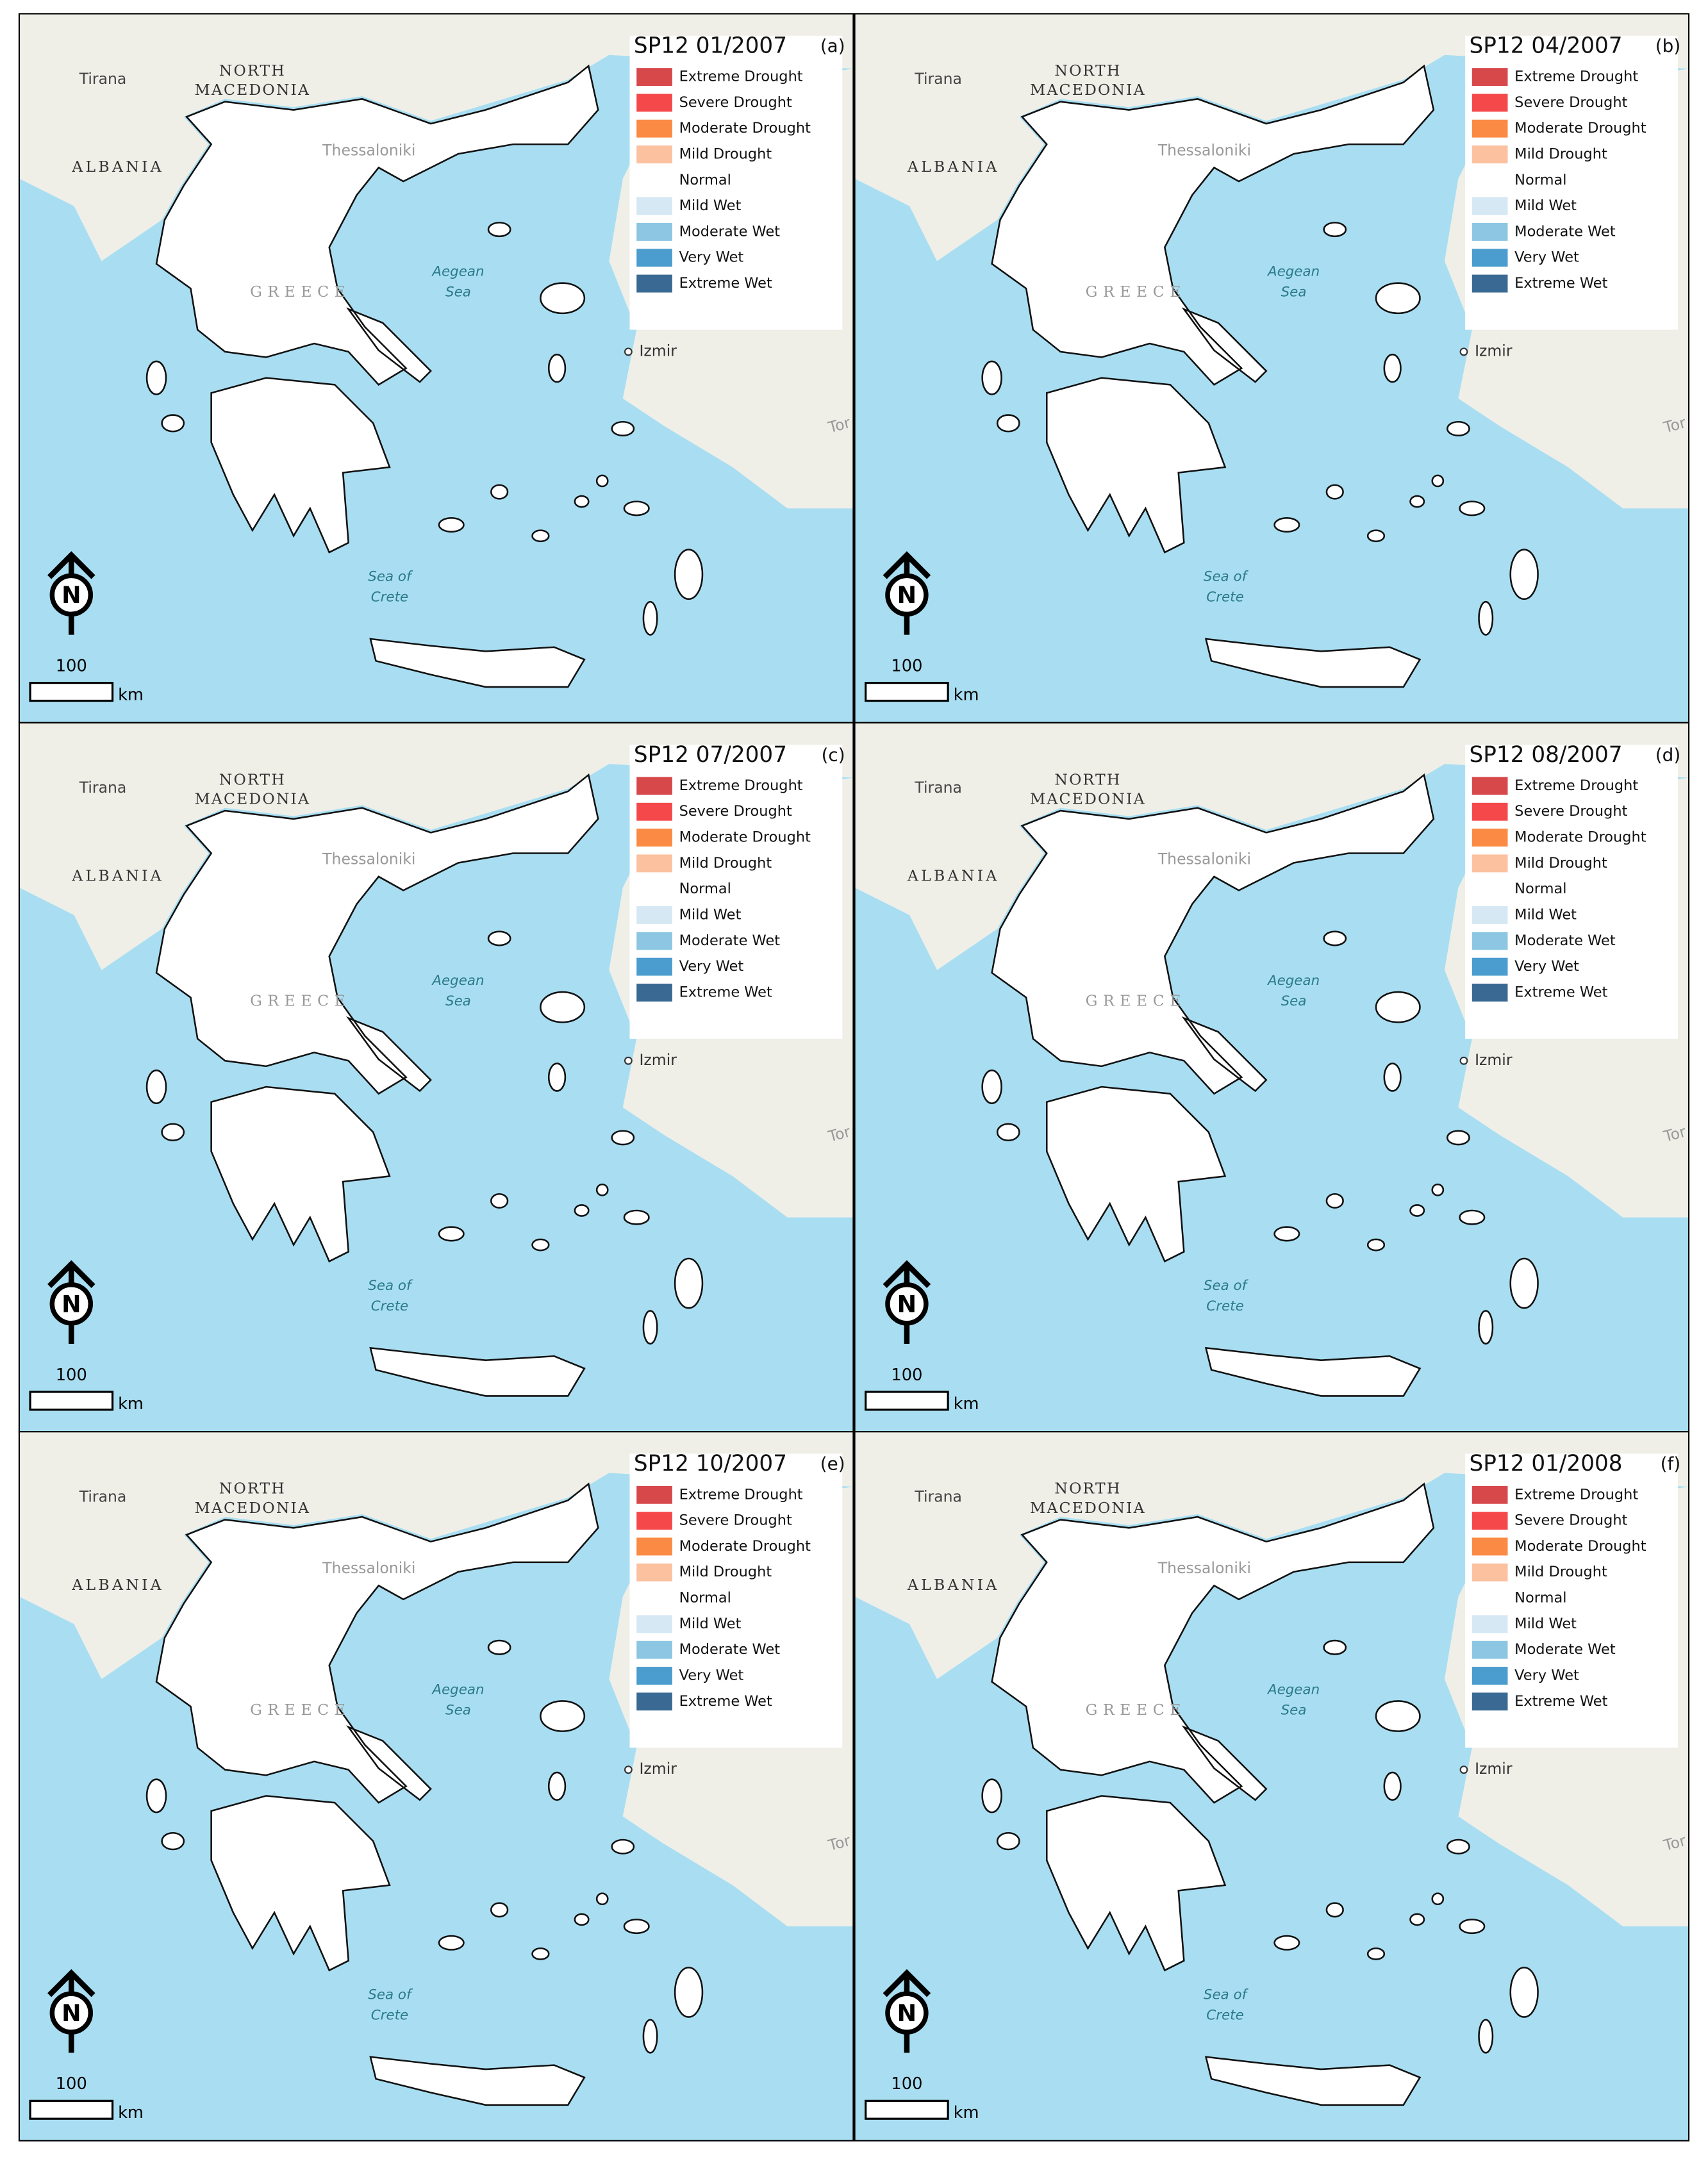 Image resolution: width=1708 pixels, height=2157 pixels. I want to click on panel-title: SP12 04/2007, so click(1546, 45).